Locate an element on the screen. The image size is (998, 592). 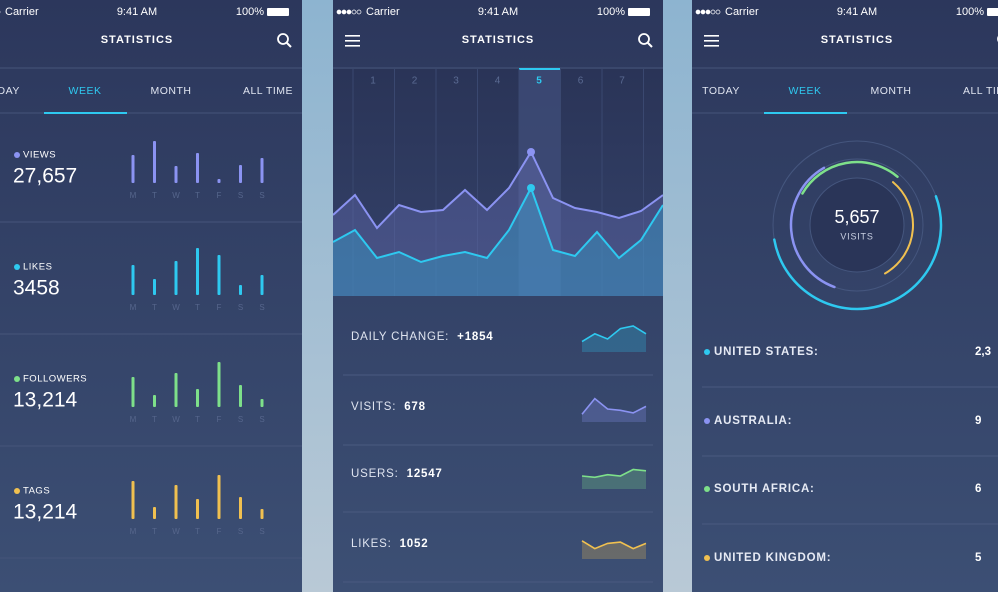
tab-underline is located at coordinates (85, 113).